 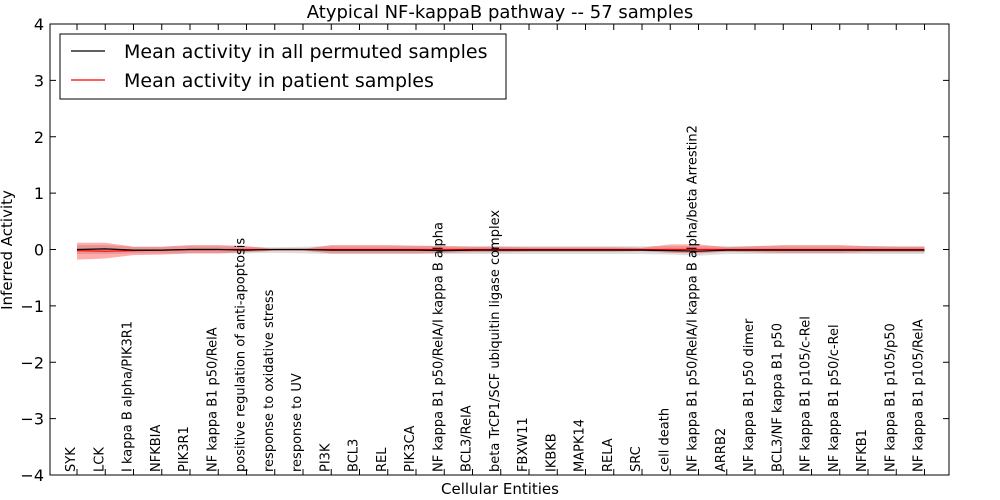 I want to click on x-tick-label: FBXW11, so click(x=523, y=444).